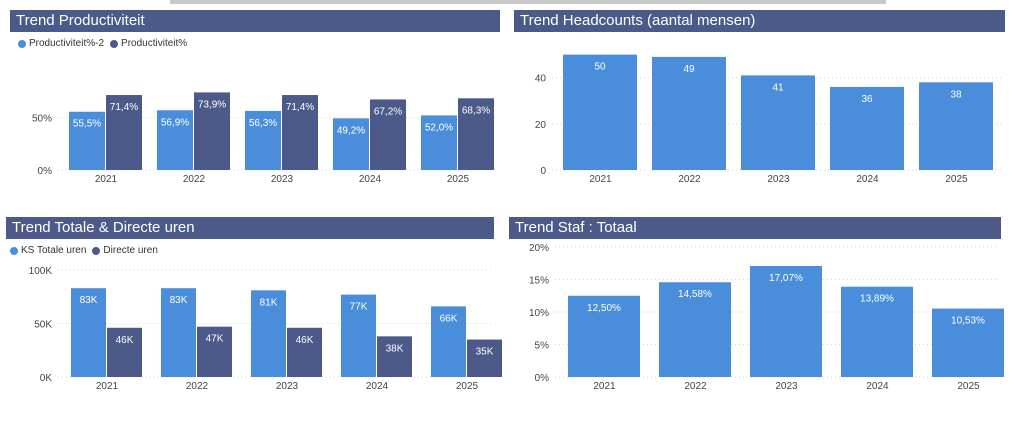 This screenshot has height=444, width=1024. Describe the element at coordinates (542, 378) in the screenshot. I see `y-tick-label: 0%` at that location.